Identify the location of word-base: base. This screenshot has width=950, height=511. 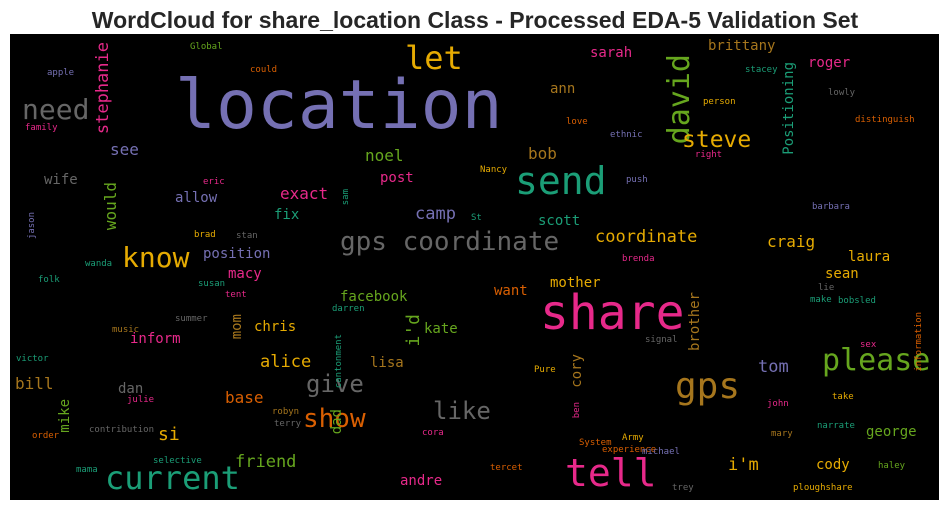
(244, 397).